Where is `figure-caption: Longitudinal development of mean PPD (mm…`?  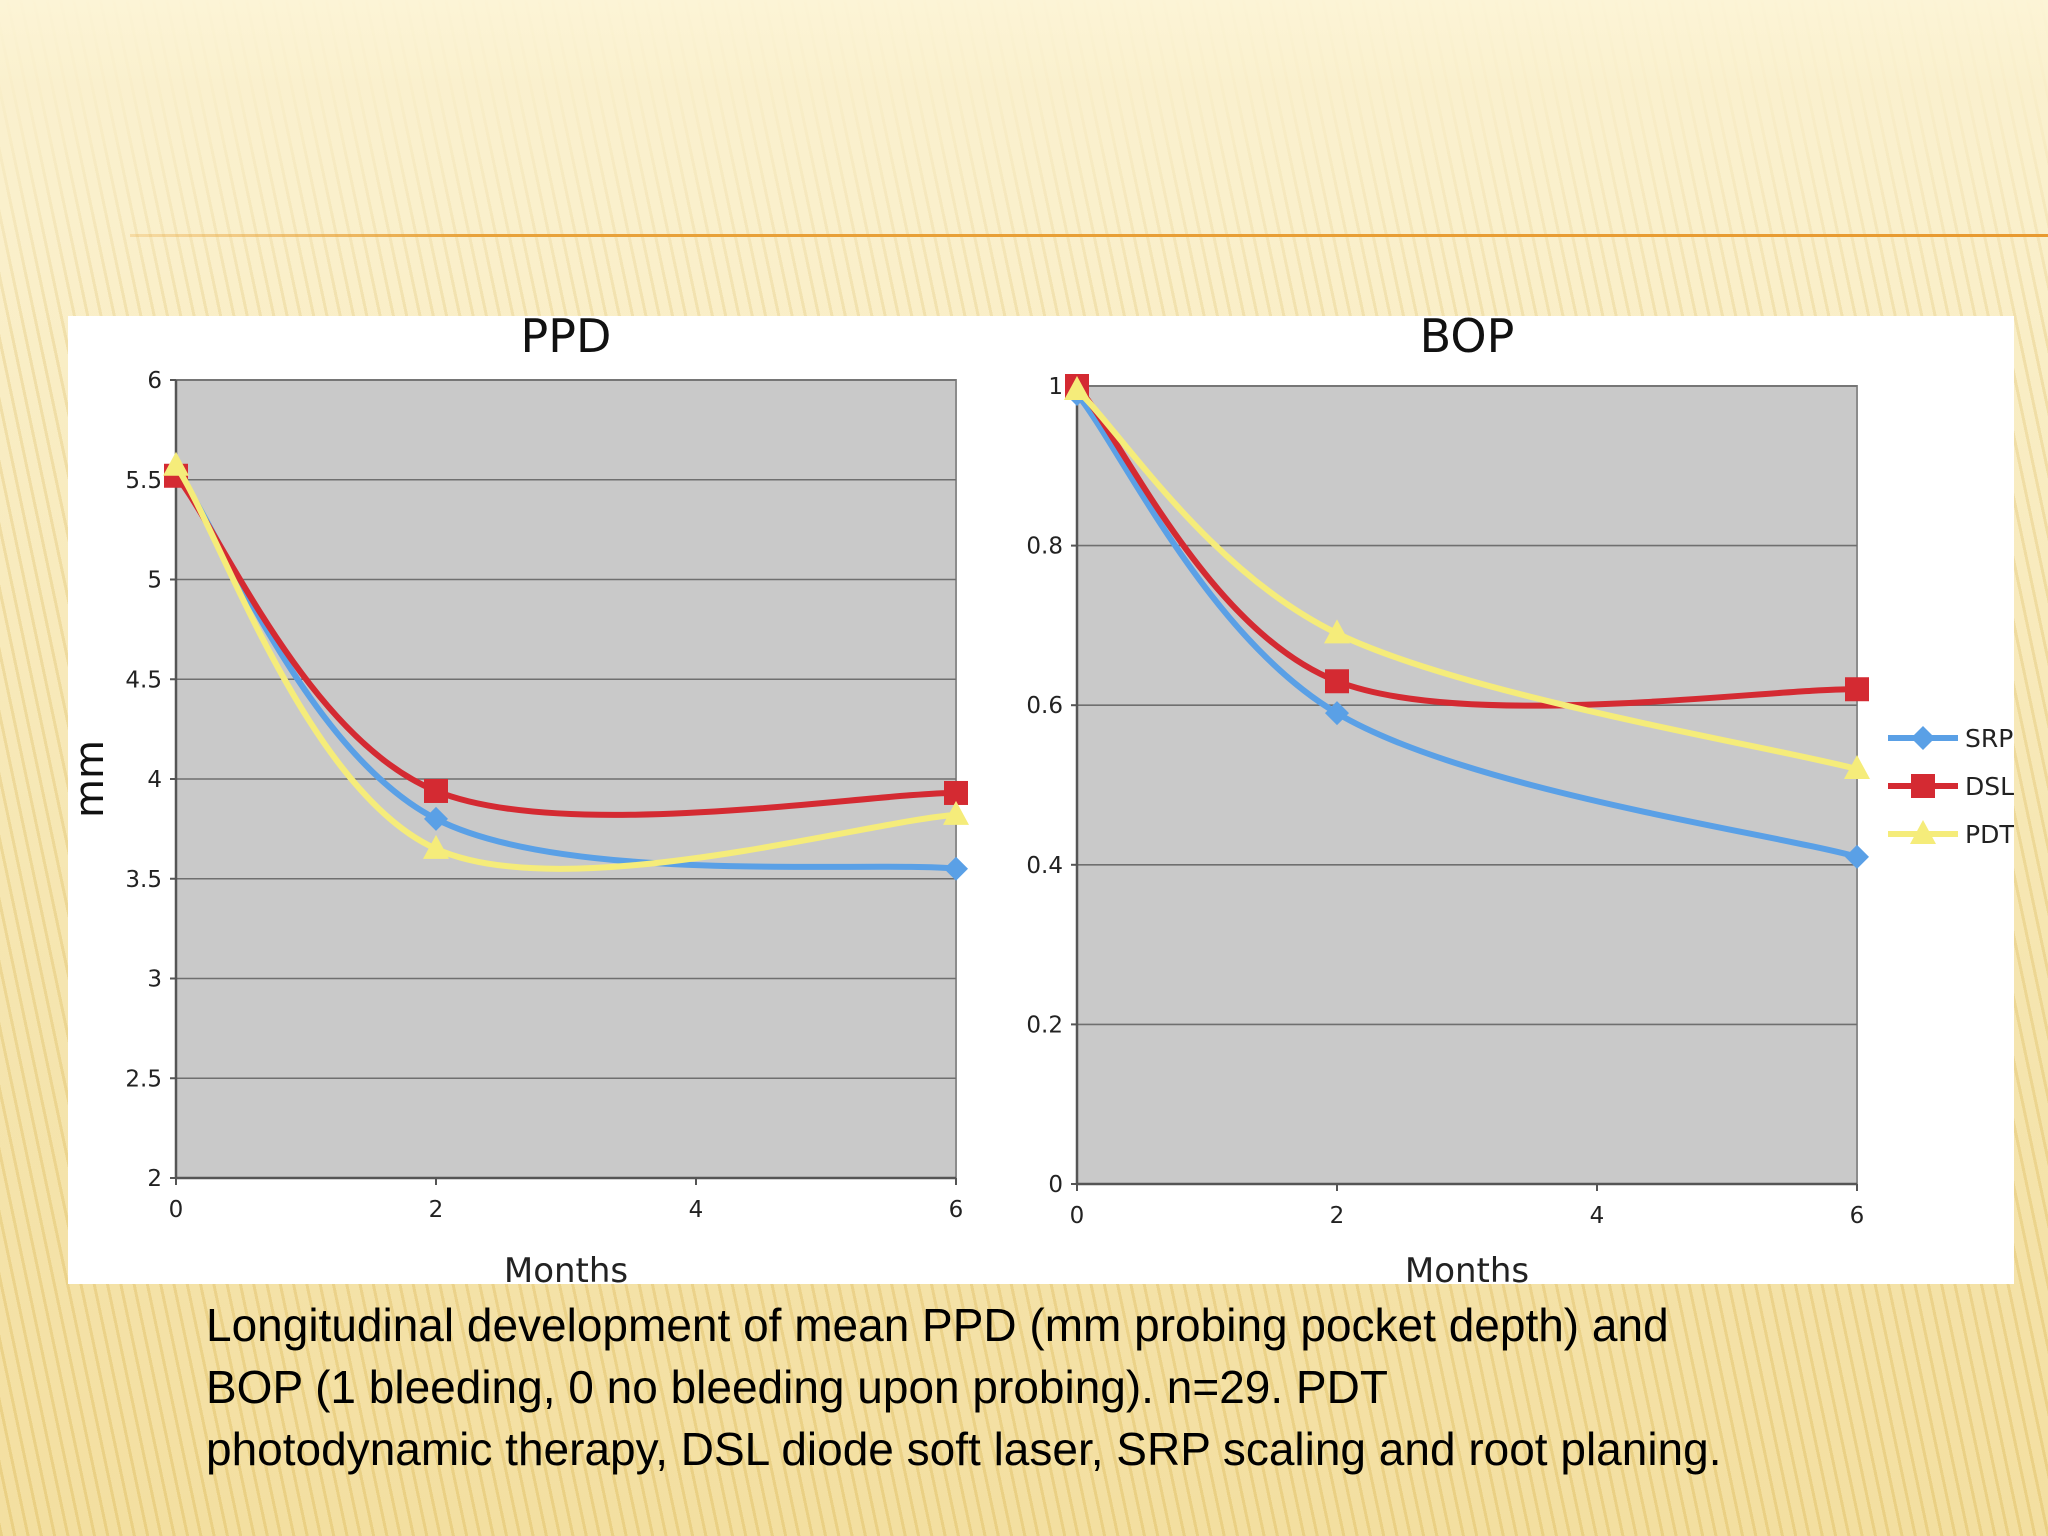
figure-caption: Longitudinal development of mean PPD (mm… is located at coordinates (1096, 1387).